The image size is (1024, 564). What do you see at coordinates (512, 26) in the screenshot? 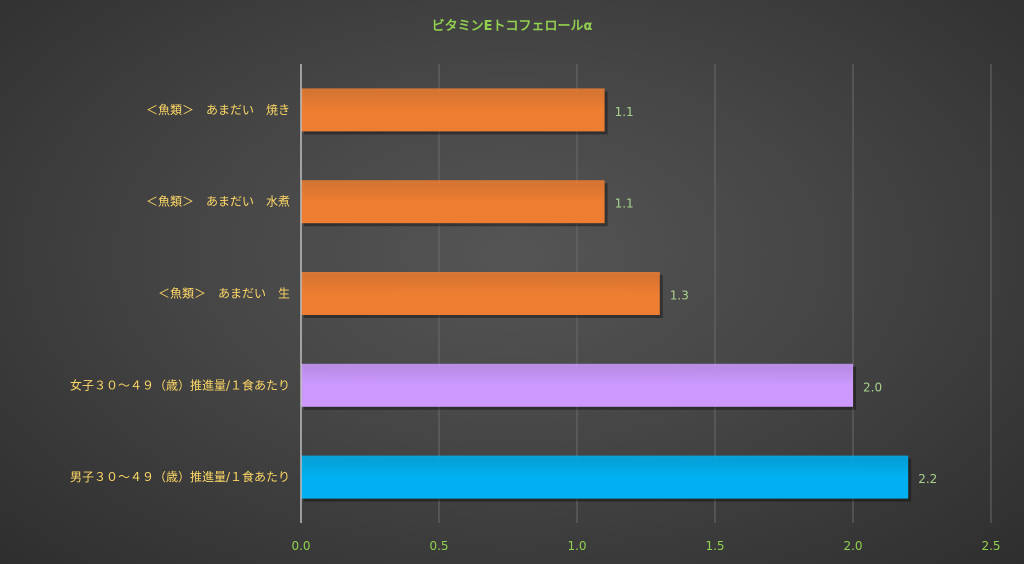
I see `chart-title: ビタミンEトコフェロールα` at bounding box center [512, 26].